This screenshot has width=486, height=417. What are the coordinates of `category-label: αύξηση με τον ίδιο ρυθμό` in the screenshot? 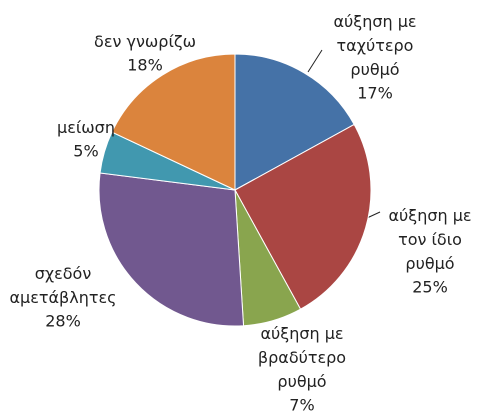 It's located at (429, 239).